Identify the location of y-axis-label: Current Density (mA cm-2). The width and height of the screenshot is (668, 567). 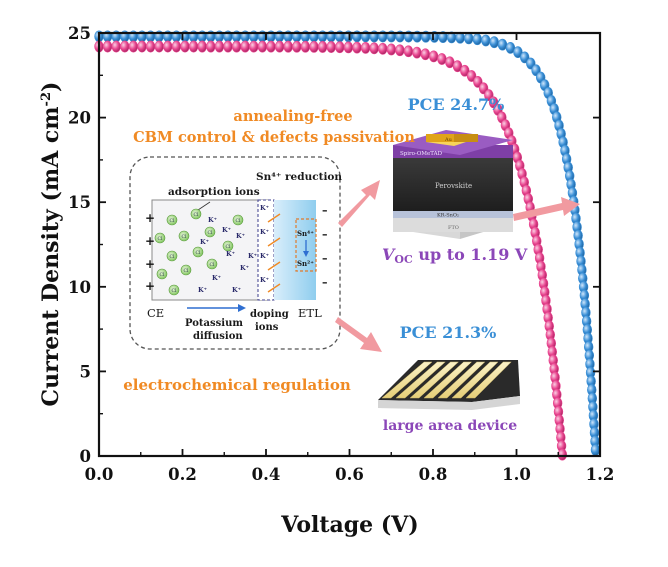
(51, 244).